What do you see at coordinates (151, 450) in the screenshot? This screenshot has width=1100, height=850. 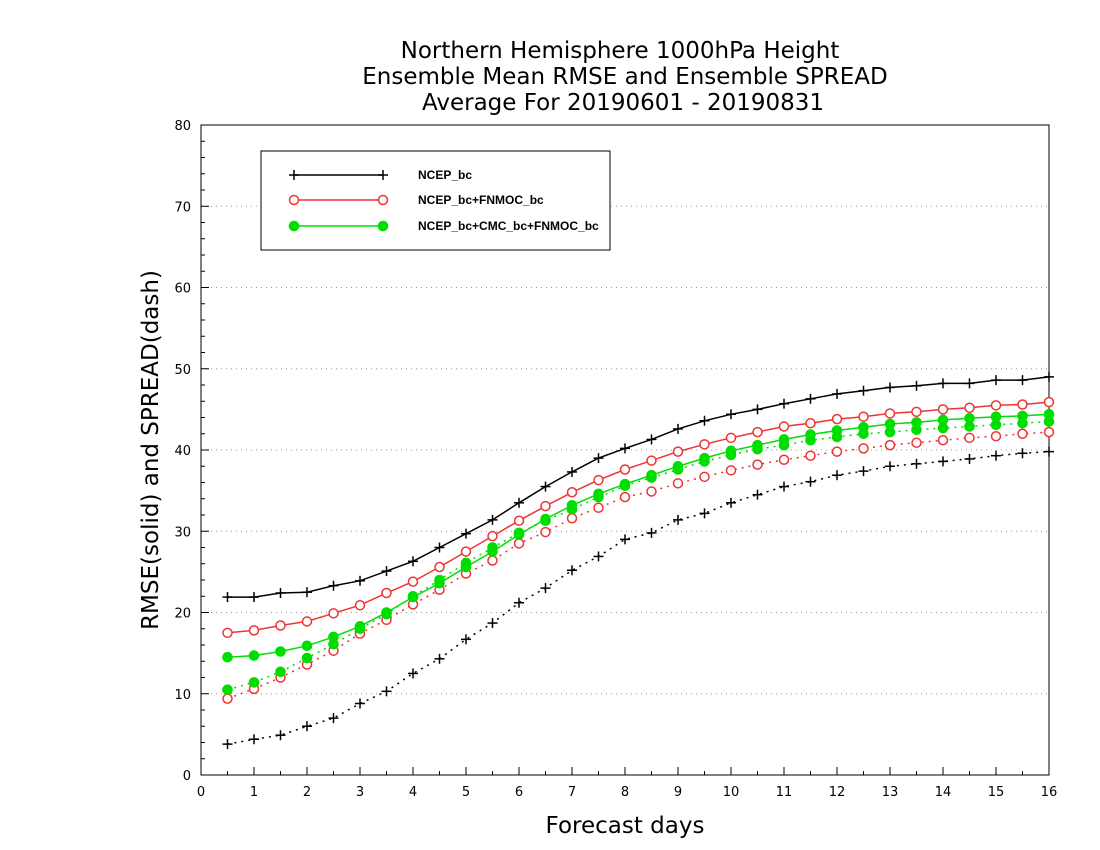 I see `y-axis-label: RMSE(solid) and SPREAD(dash)` at bounding box center [151, 450].